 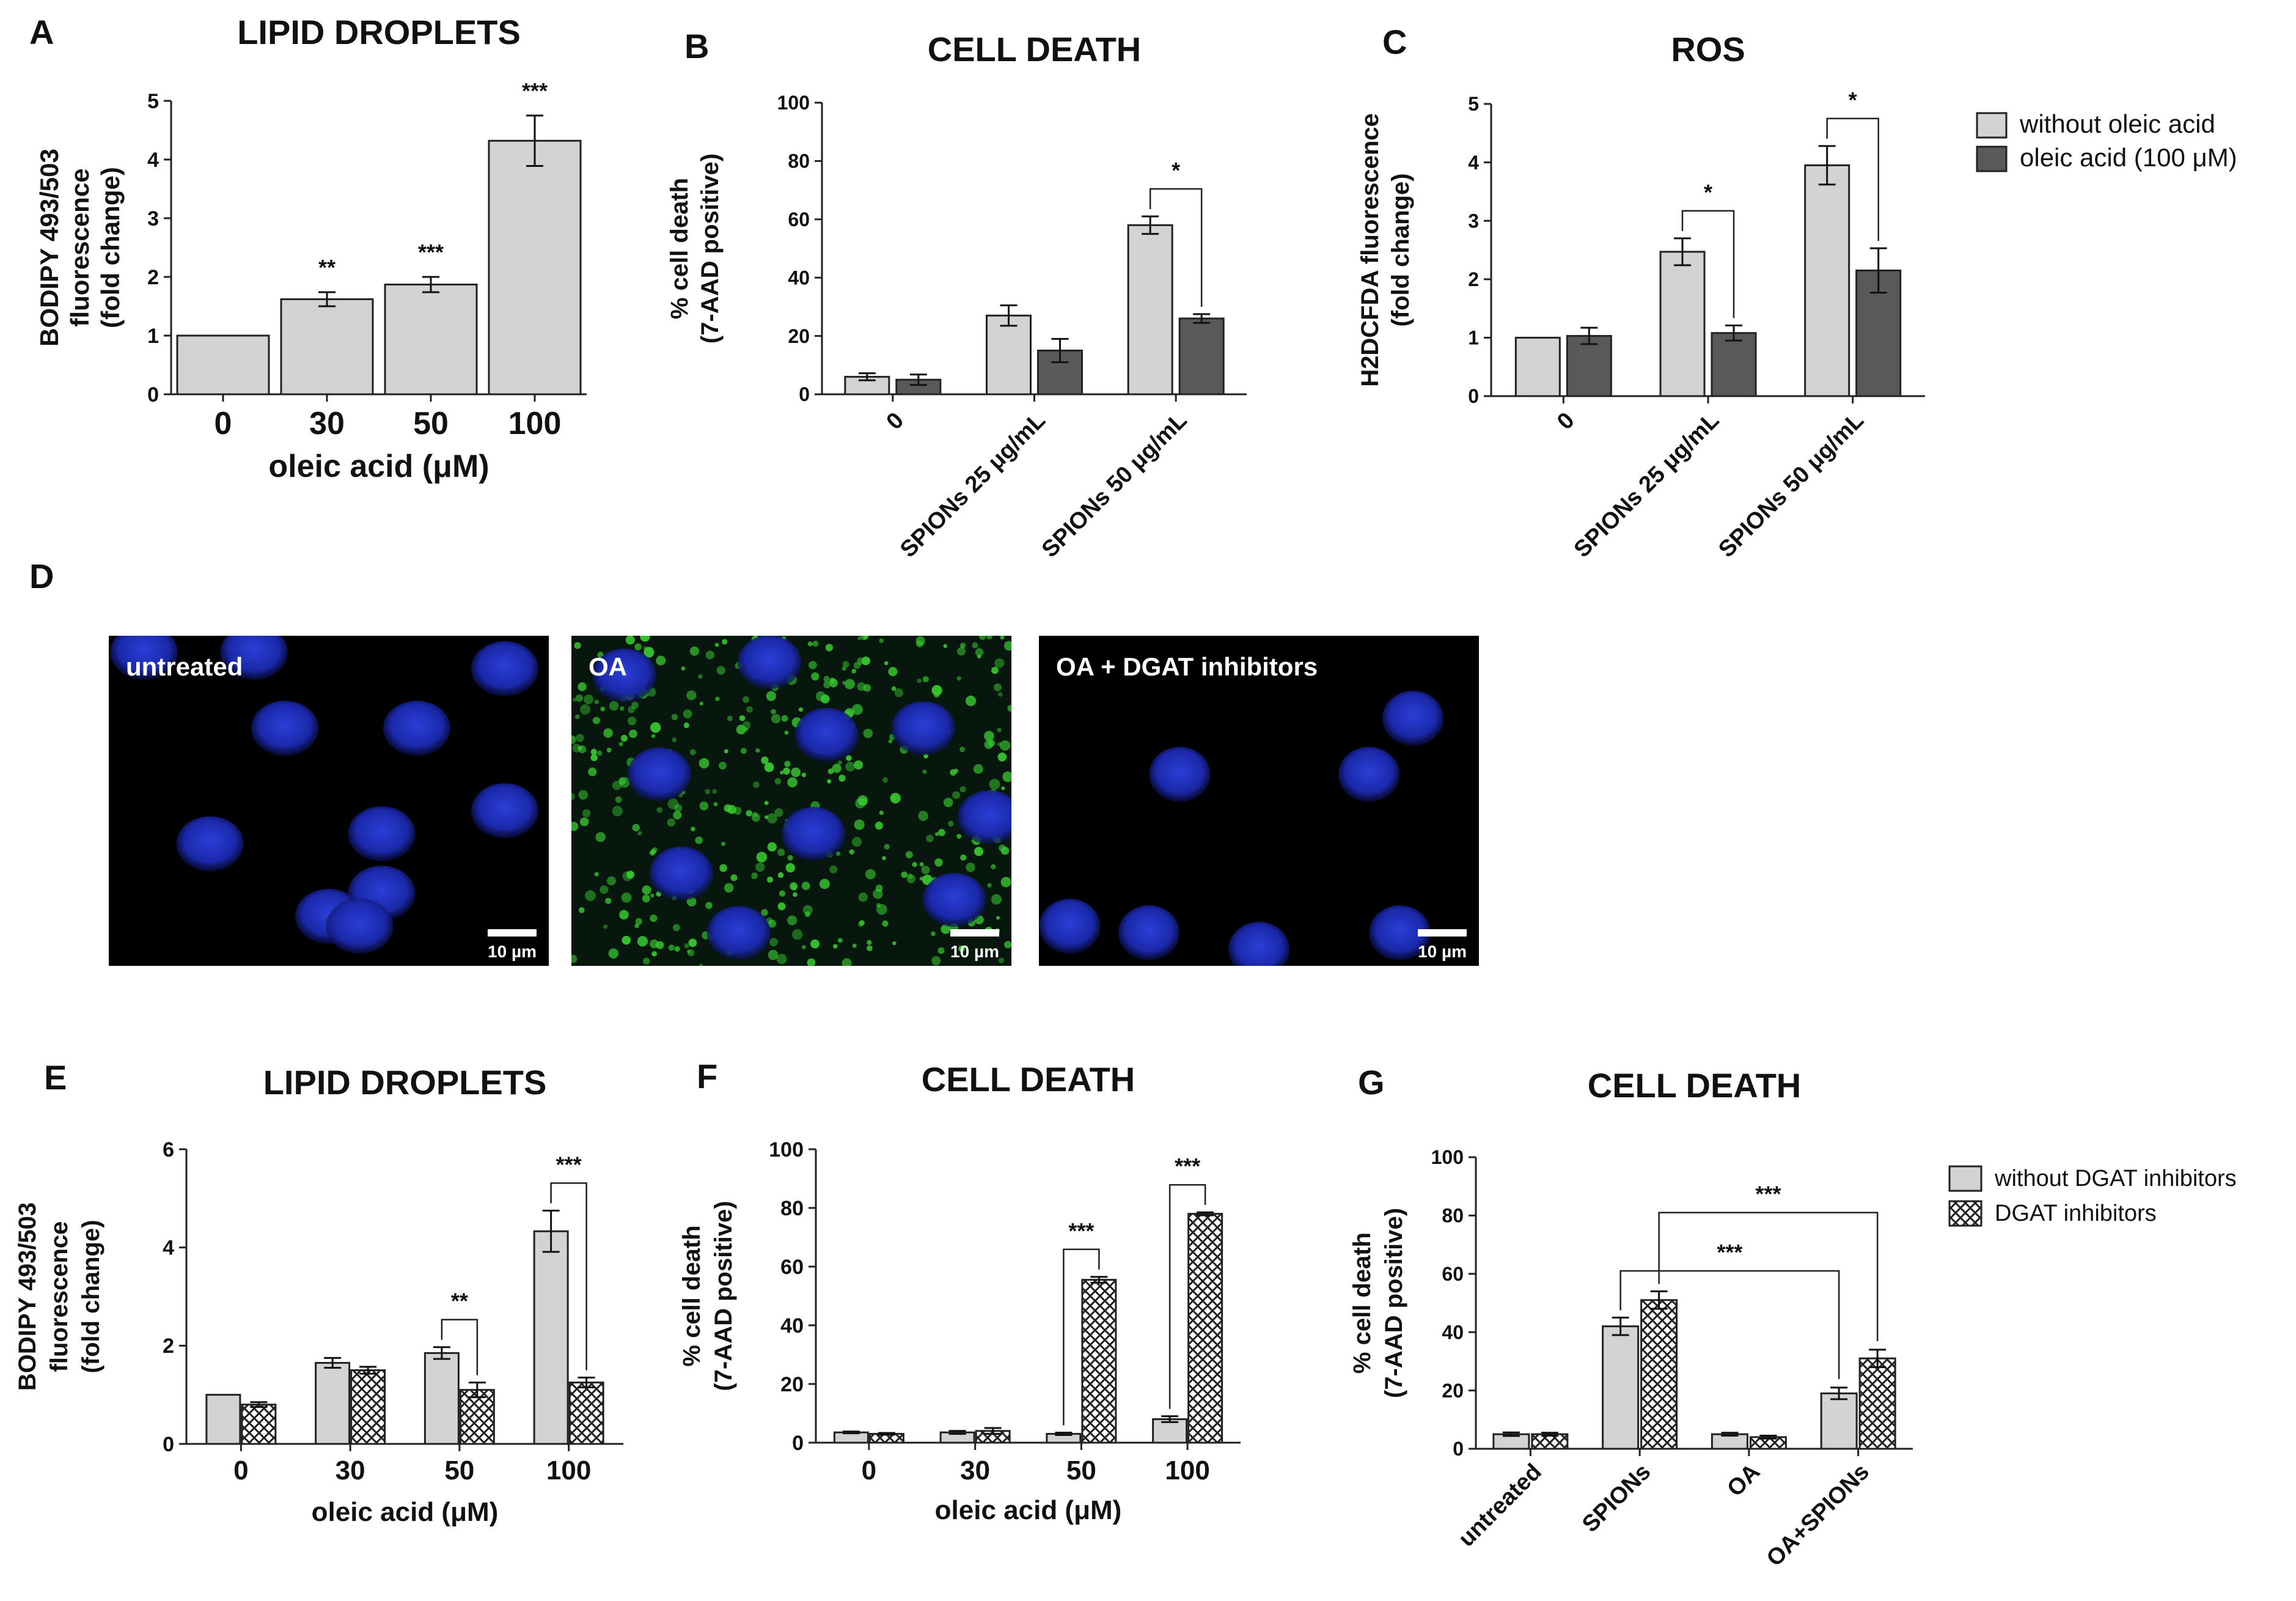 What do you see at coordinates (1394, 42) in the screenshot?
I see `panel-letter: C` at bounding box center [1394, 42].